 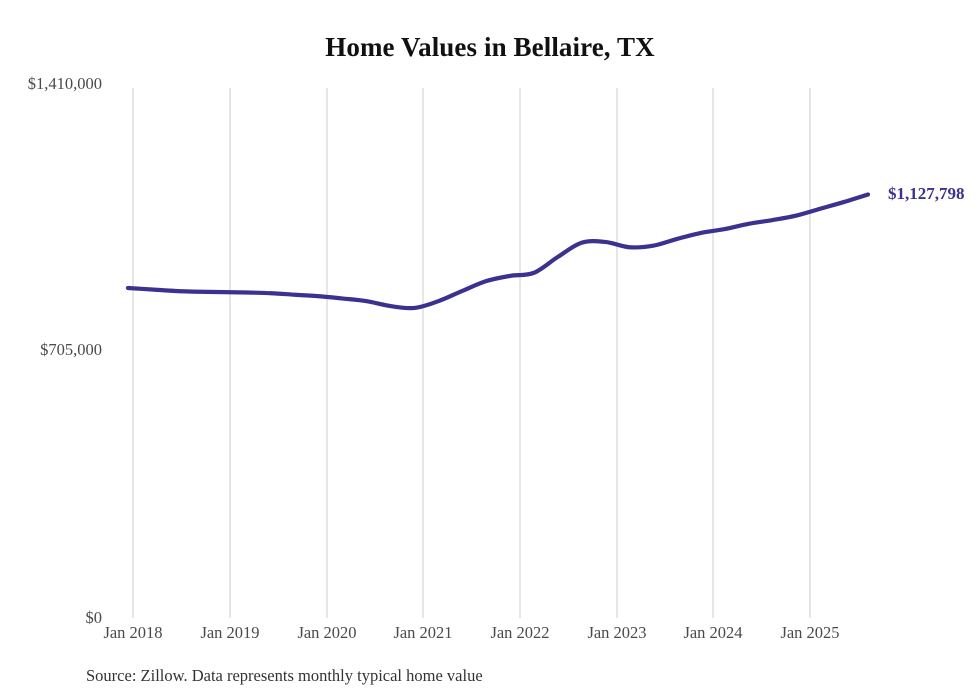 What do you see at coordinates (133, 632) in the screenshot?
I see `x-tick-0: Jan 2018` at bounding box center [133, 632].